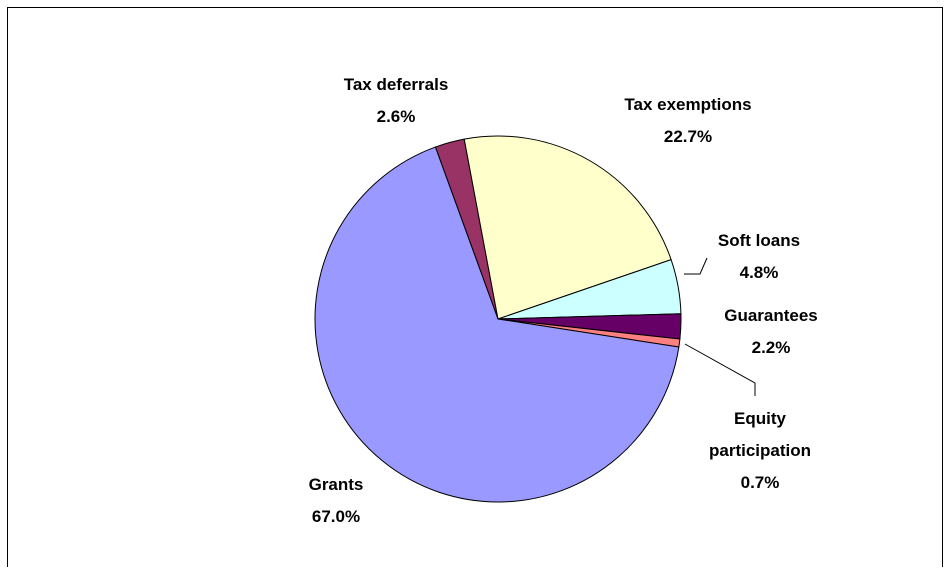 This screenshot has height=568, width=950. Describe the element at coordinates (771, 347) in the screenshot. I see `slice-value-guarantees: 2.2%` at that location.